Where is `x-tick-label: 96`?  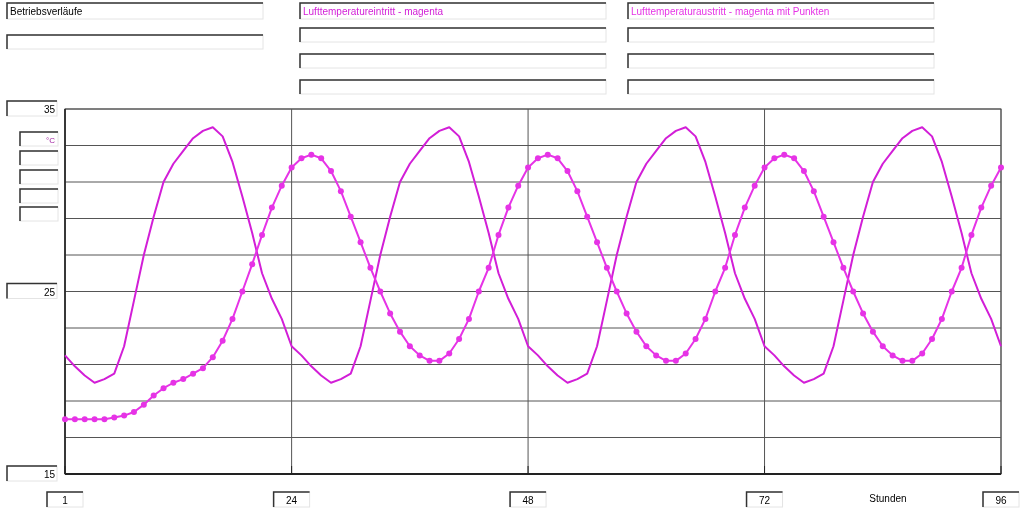 x-tick-label: 96 is located at coordinates (1001, 500).